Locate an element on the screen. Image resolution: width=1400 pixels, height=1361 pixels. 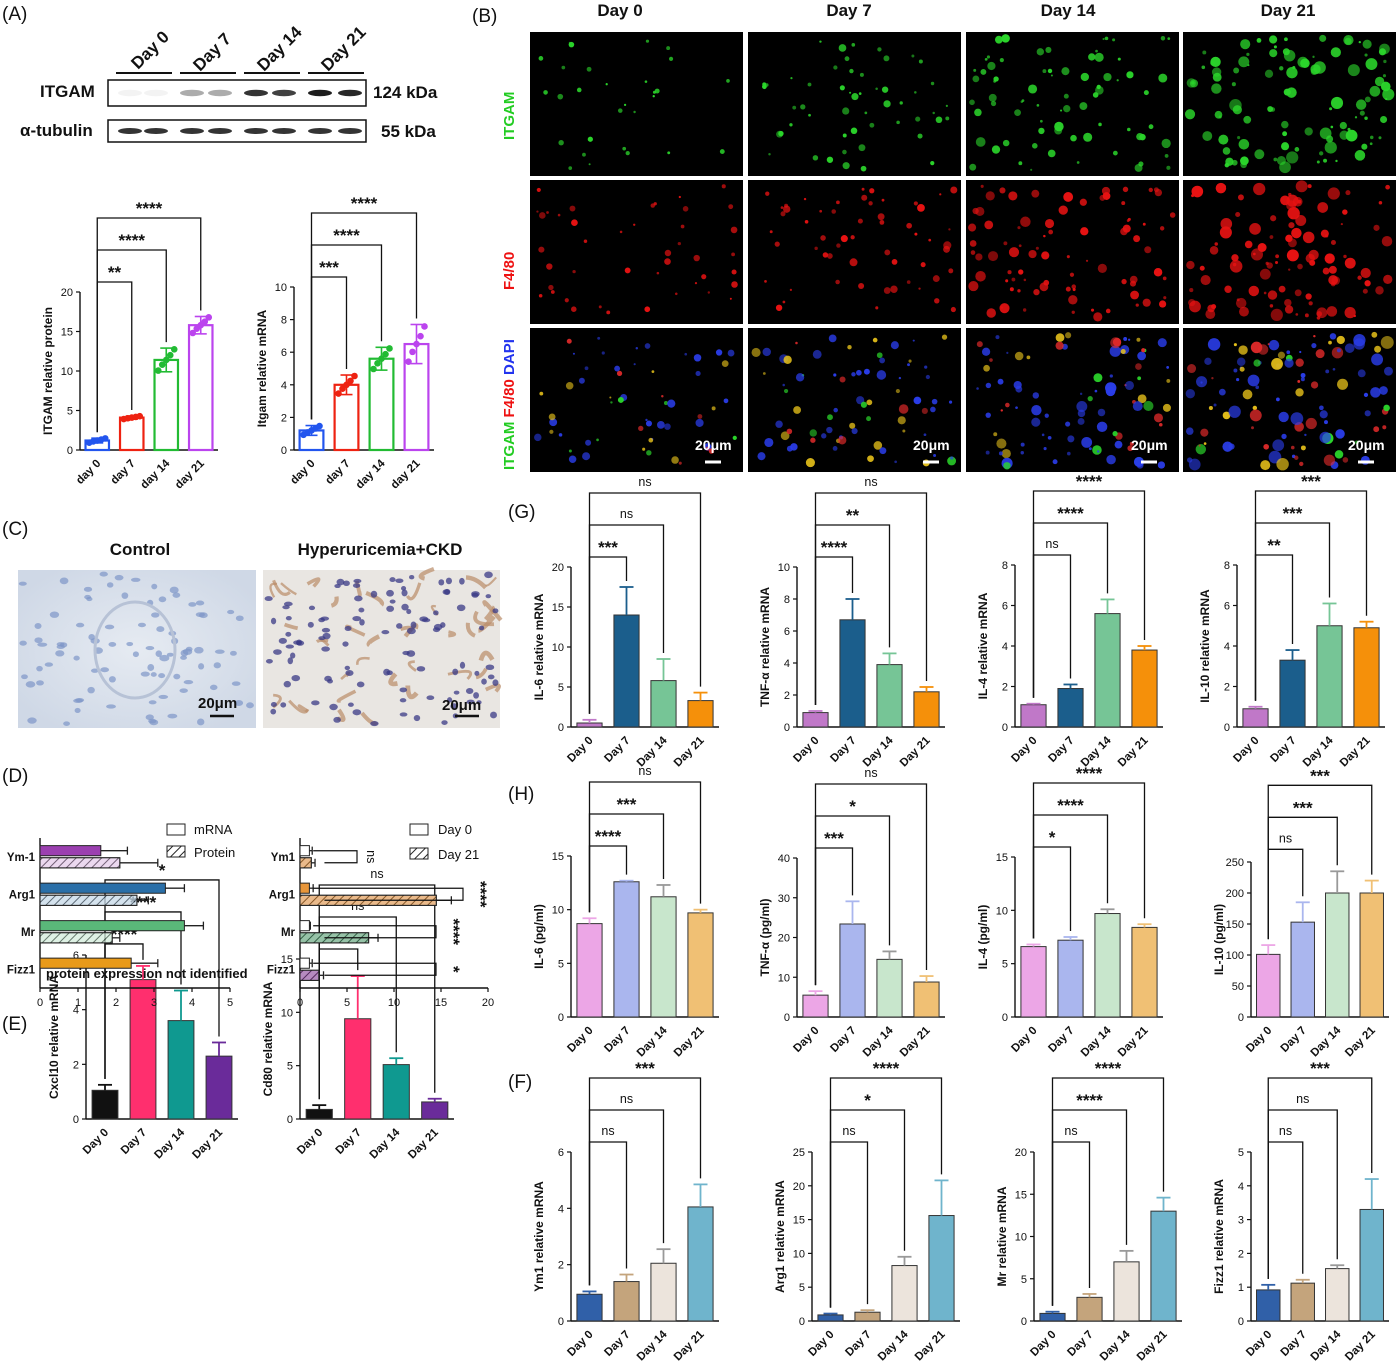
significance-bracket is located at coordinates (849, 1224).